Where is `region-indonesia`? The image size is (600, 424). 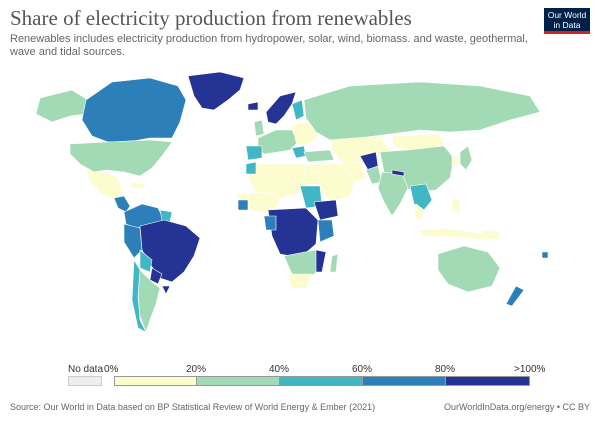 region-indonesia is located at coordinates (458, 234).